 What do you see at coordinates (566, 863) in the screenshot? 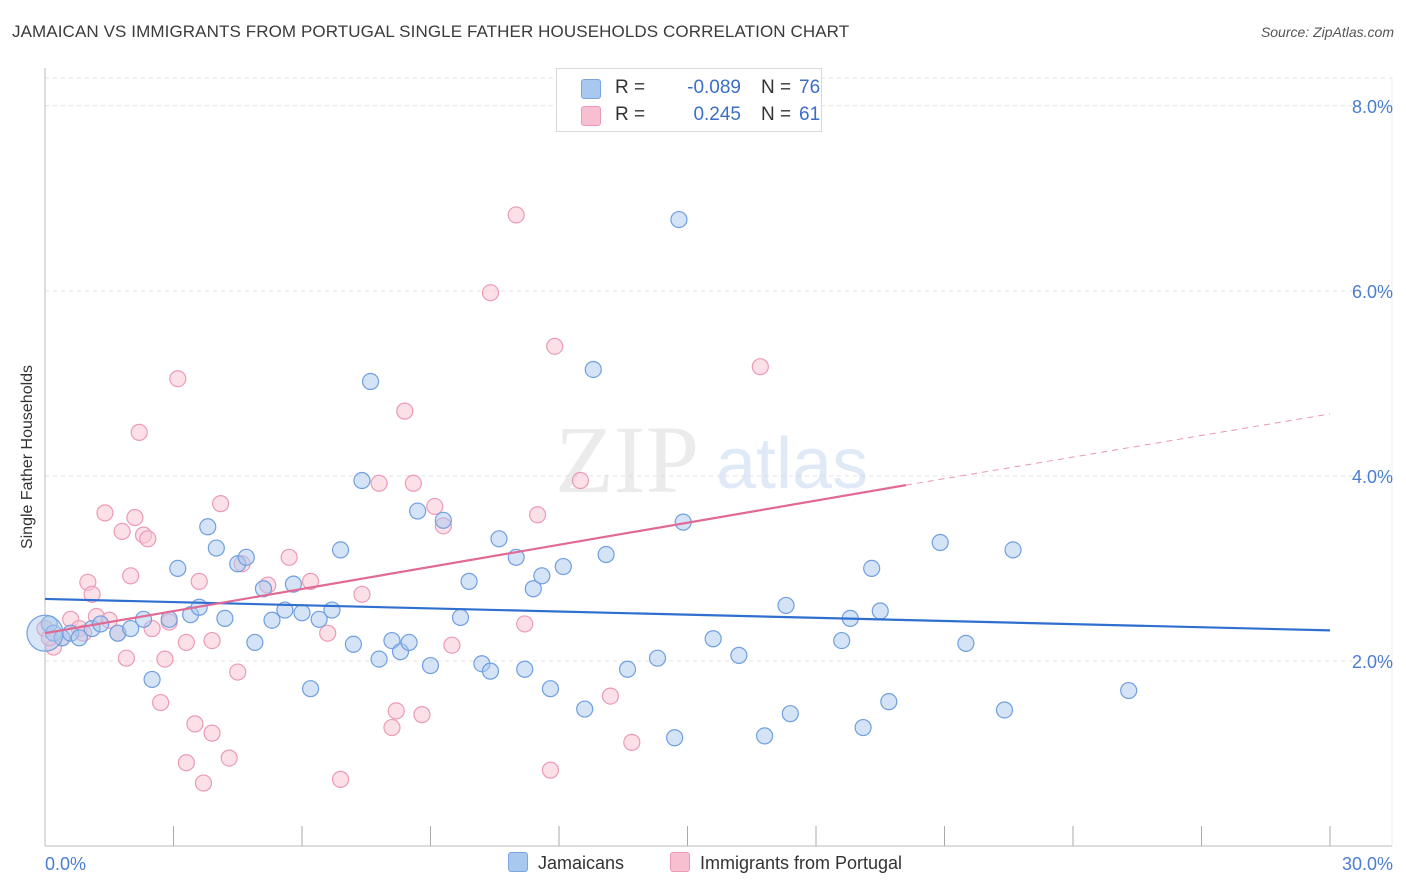
I see `bottom-legend-jamaicans: Jamaicans` at bounding box center [566, 863].